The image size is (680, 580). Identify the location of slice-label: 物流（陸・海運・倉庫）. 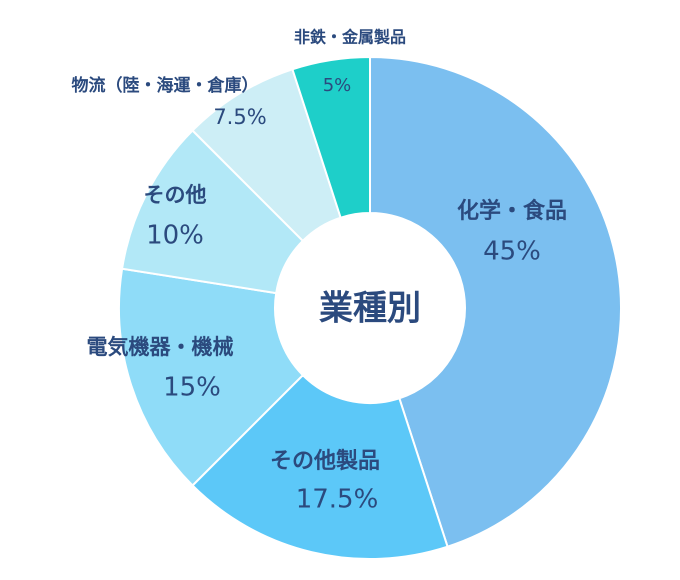
(165, 85).